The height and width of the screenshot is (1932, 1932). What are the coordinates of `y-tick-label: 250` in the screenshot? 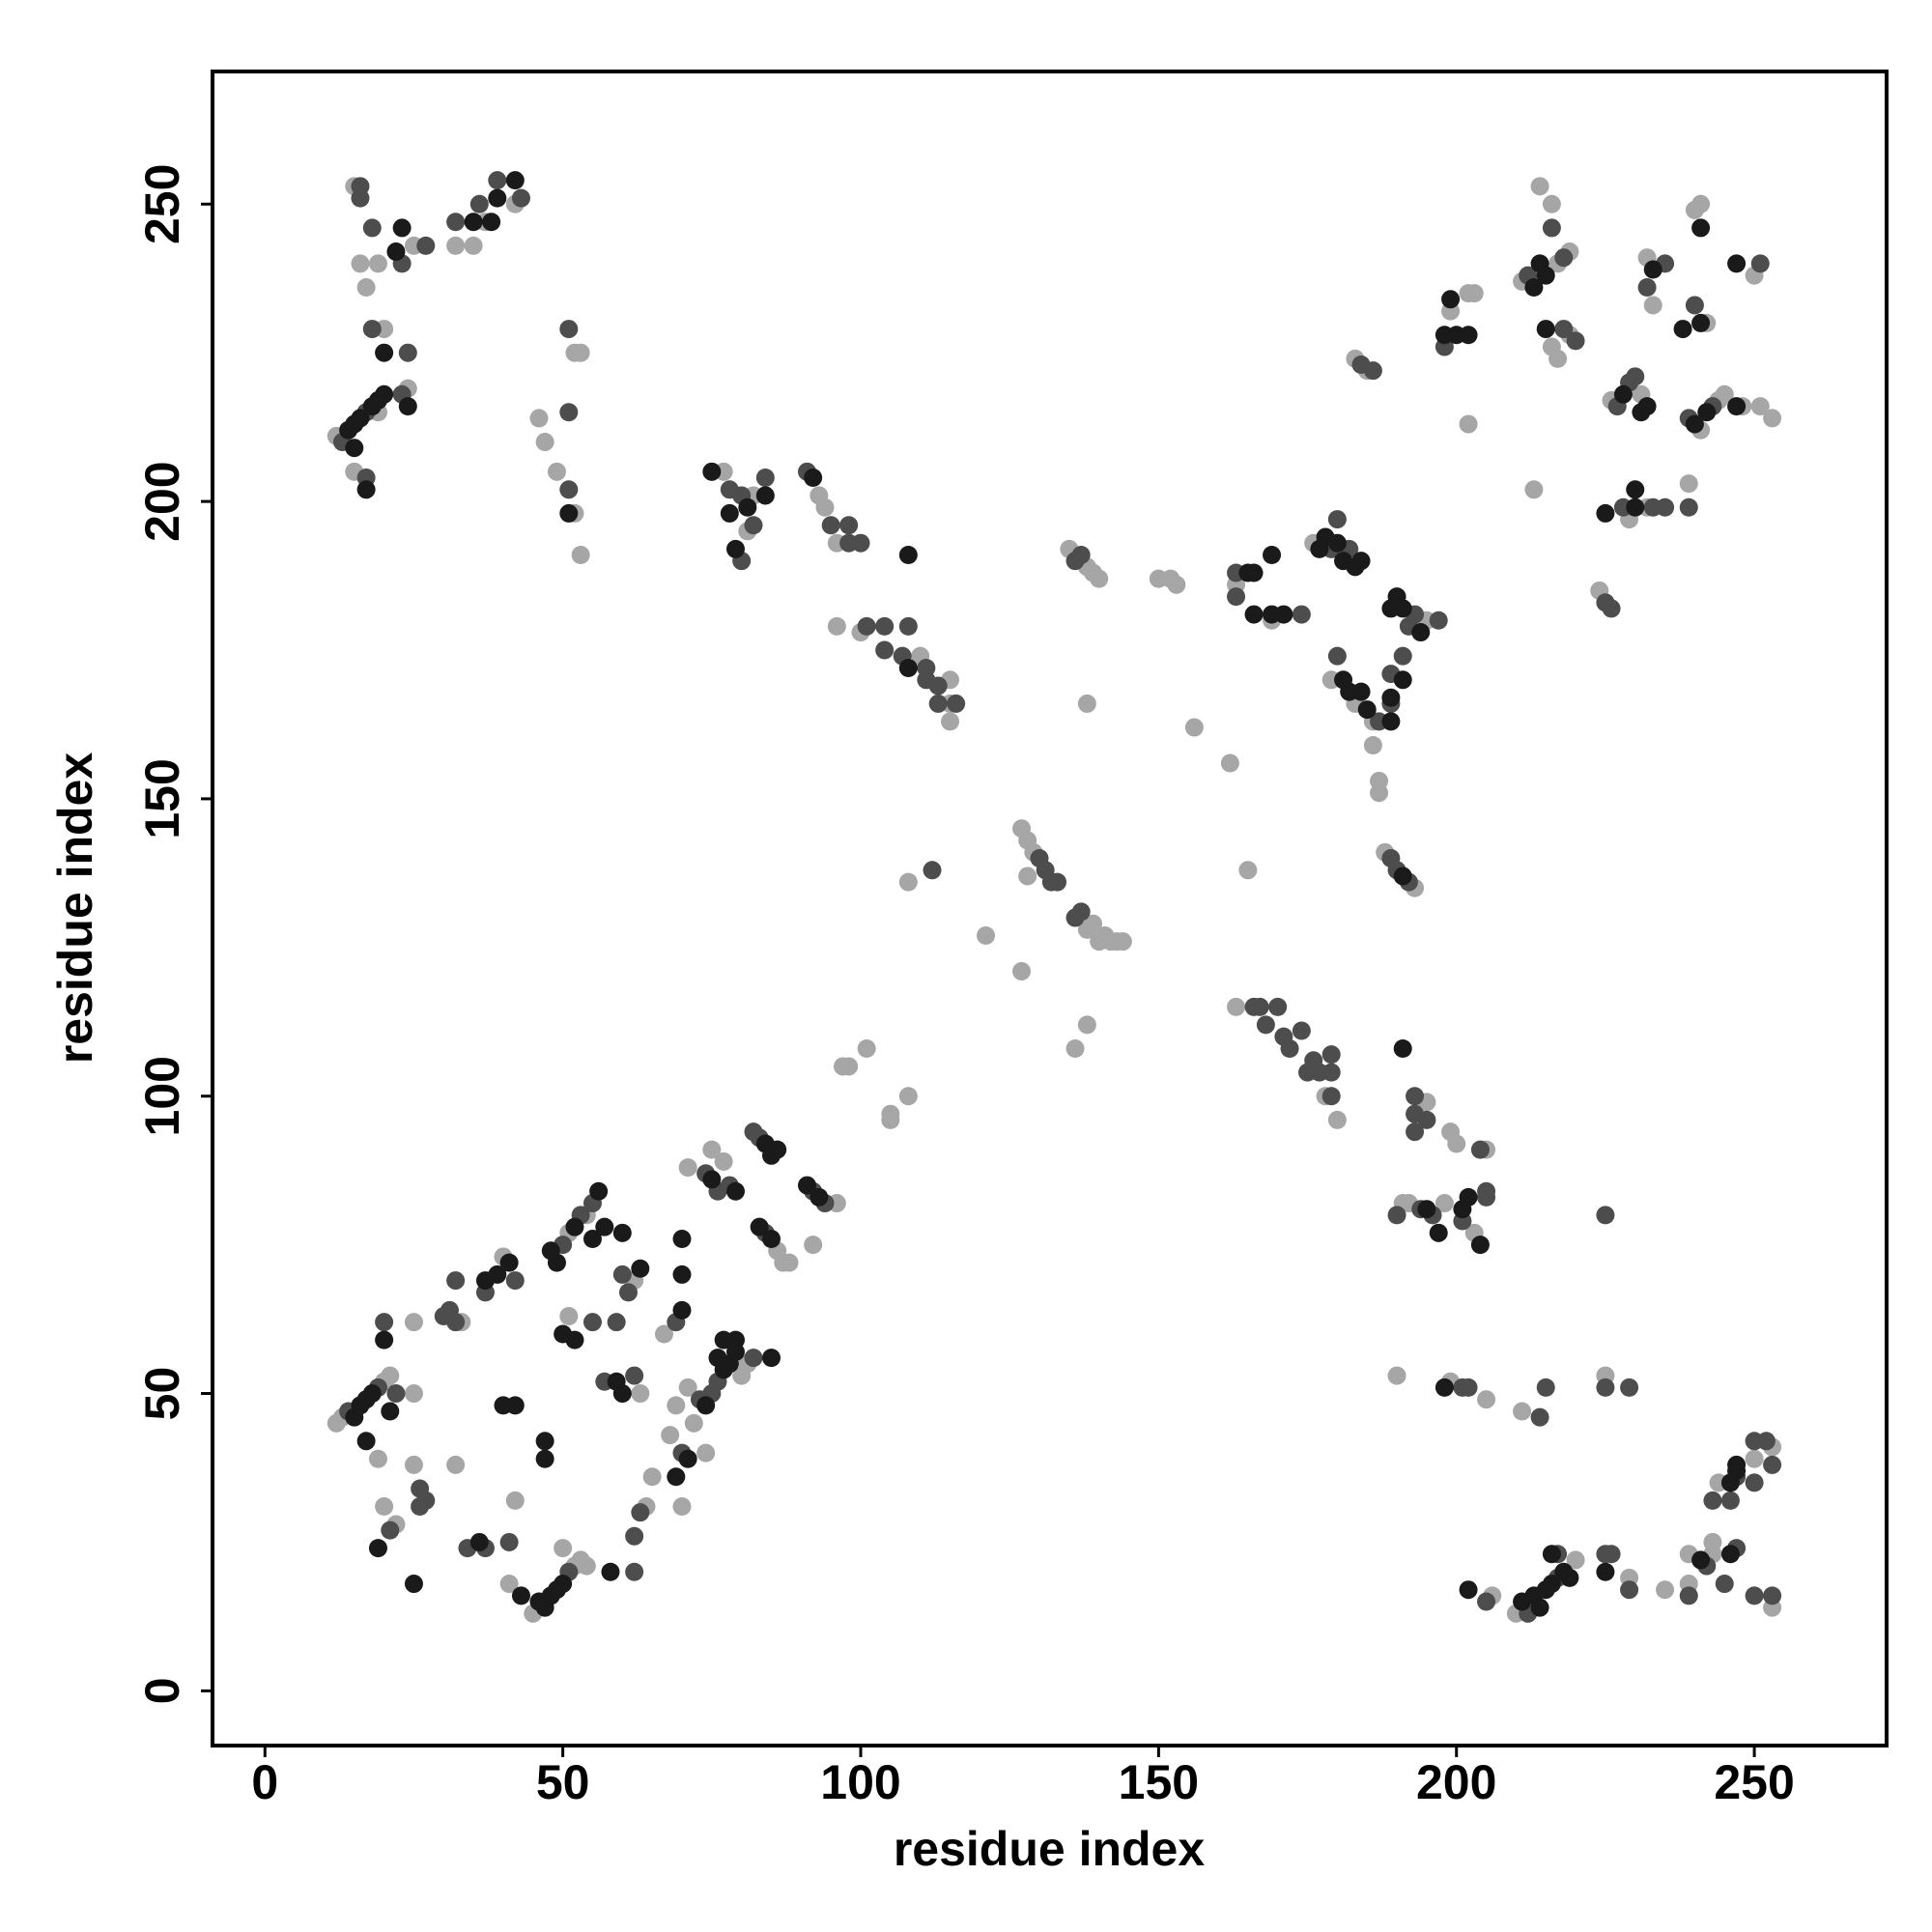 It's located at (162, 204).